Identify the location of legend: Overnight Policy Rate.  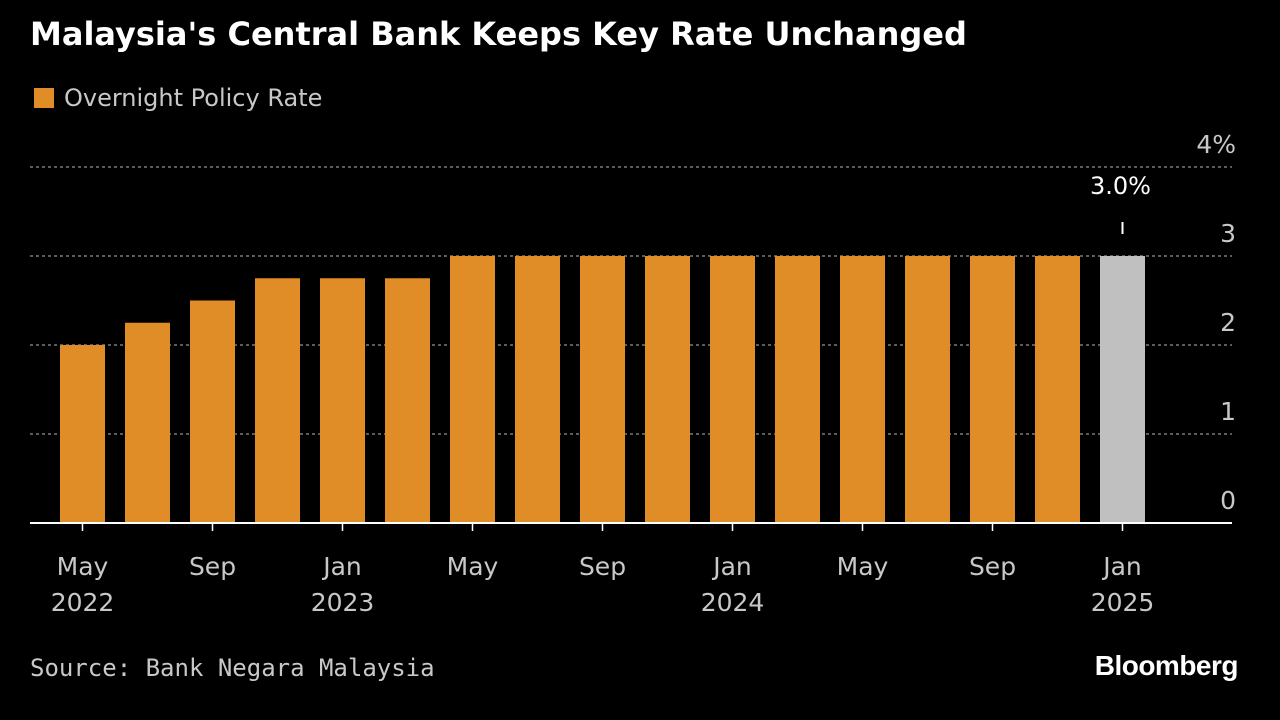
(178, 98).